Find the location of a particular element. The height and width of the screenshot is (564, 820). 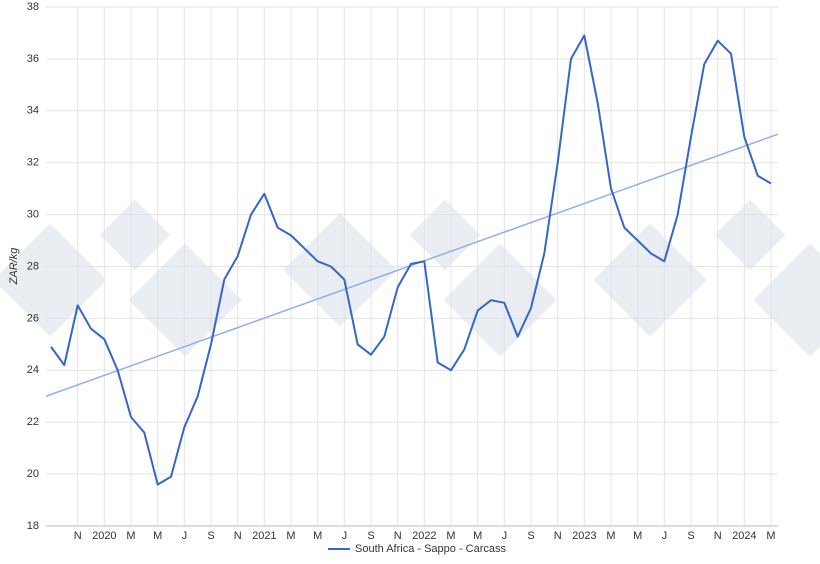

y-tick-label: 34 is located at coordinates (33, 111).